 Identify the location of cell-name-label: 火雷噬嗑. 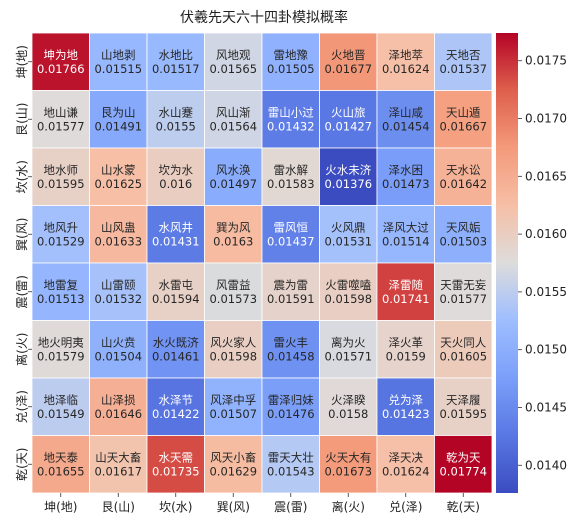
(348, 285).